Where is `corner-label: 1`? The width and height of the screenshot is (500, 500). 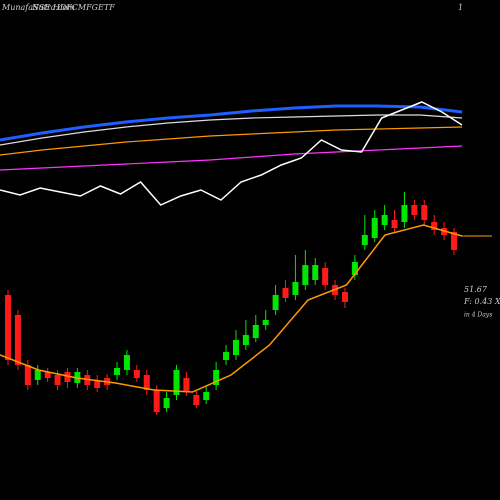 corner-label: 1 is located at coordinates (460, 7).